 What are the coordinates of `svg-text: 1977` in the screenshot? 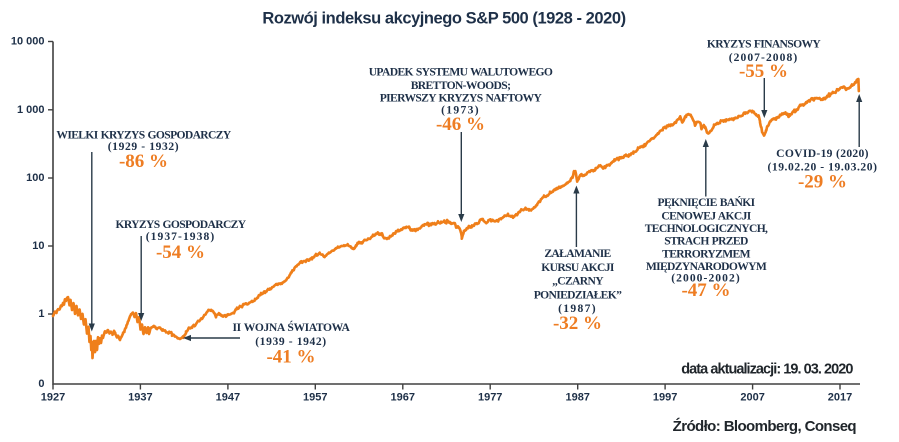 It's located at (490, 398).